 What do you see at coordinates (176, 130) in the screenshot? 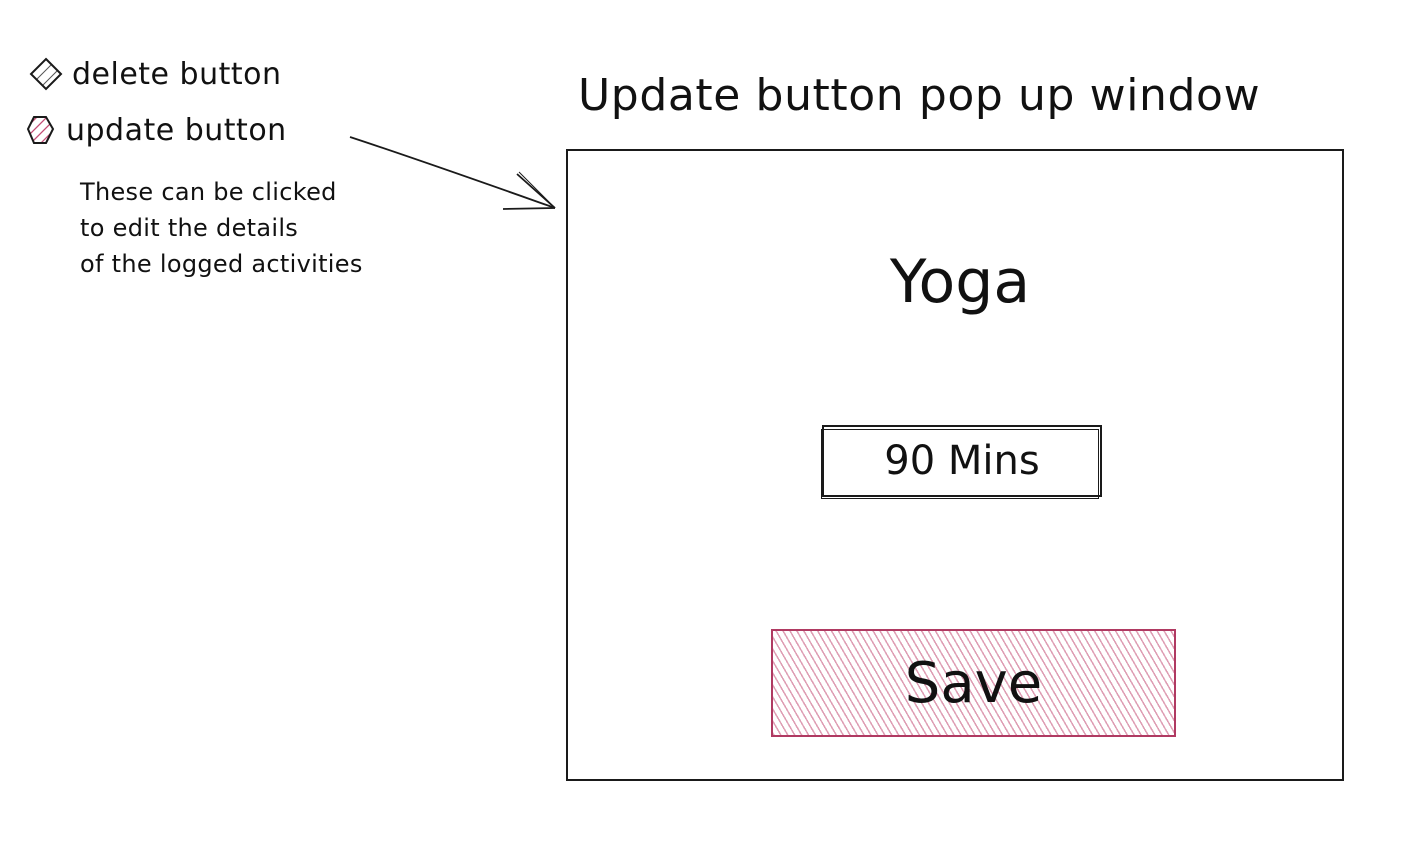
I see `legend-update-label: update button` at bounding box center [176, 130].